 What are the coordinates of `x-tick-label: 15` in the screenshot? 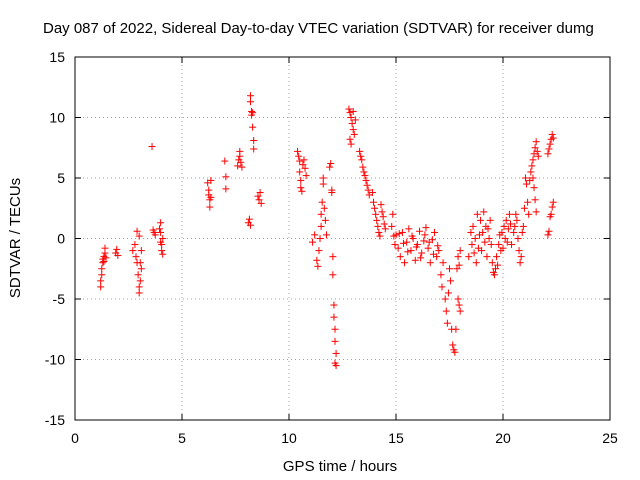 It's located at (396, 438).